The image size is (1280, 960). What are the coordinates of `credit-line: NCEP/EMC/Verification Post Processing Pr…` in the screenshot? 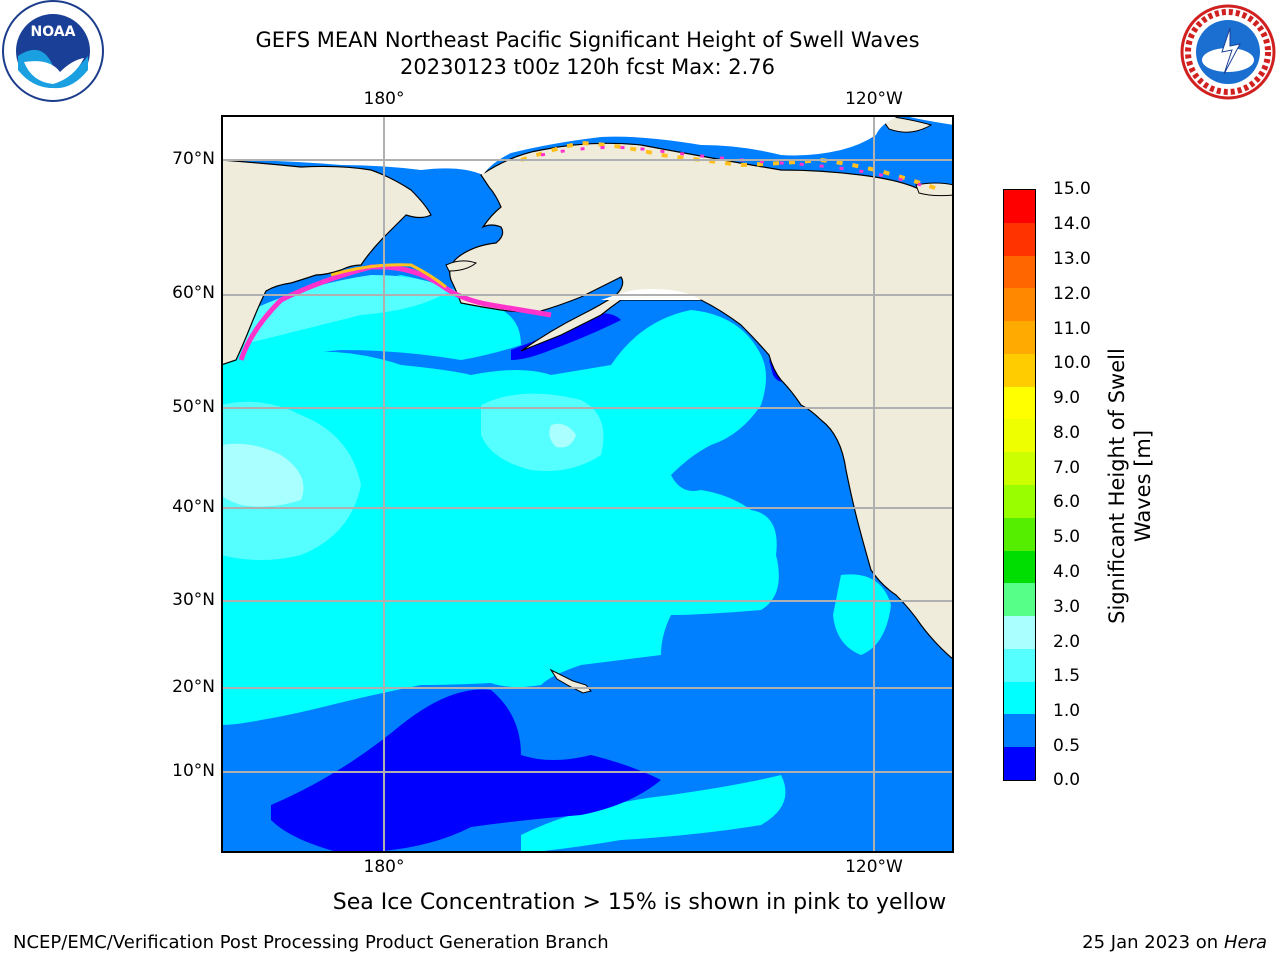 It's located at (311, 942).